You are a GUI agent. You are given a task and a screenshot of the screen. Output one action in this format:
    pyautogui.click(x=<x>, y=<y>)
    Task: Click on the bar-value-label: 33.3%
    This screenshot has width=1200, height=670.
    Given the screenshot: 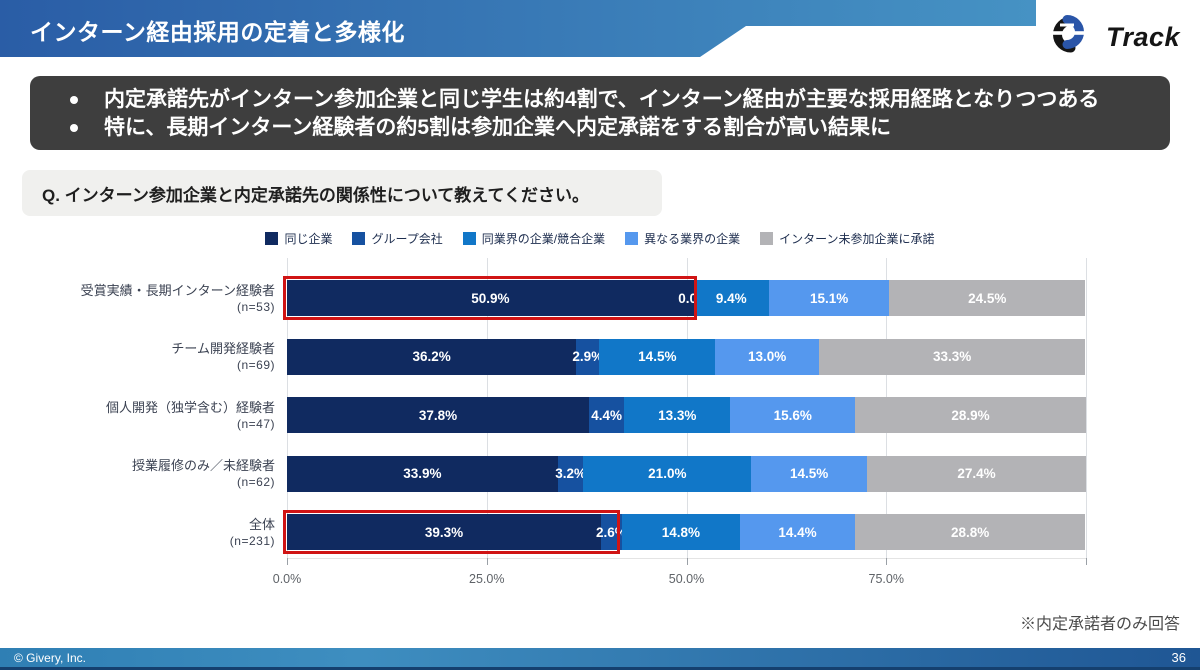 What is the action you would take?
    pyautogui.click(x=952, y=356)
    